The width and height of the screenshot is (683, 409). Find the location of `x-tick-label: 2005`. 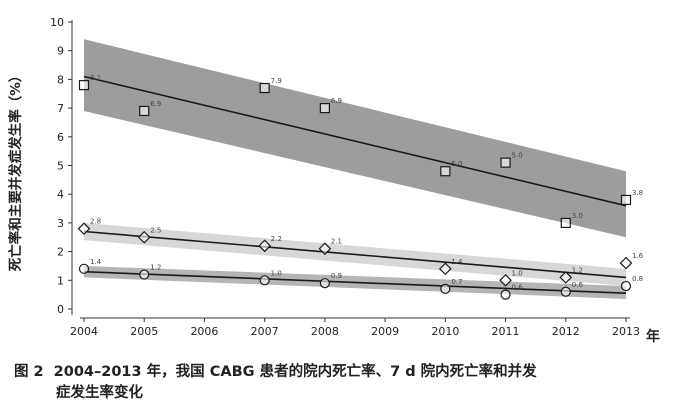

x-tick-label: 2005 is located at coordinates (144, 331).